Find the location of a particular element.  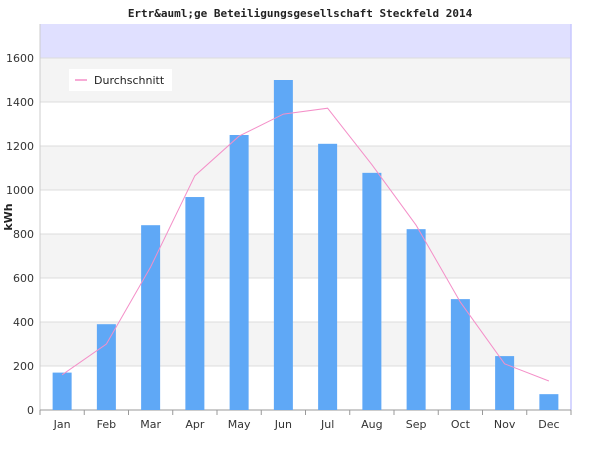

bar-feb is located at coordinates (106, 367).